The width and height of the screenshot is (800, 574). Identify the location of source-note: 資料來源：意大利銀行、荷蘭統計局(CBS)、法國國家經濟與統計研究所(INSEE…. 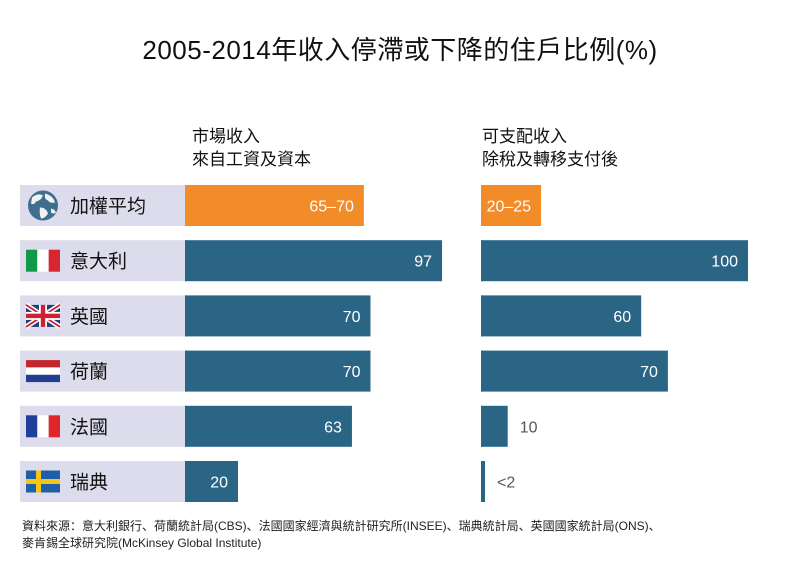
(407, 535).